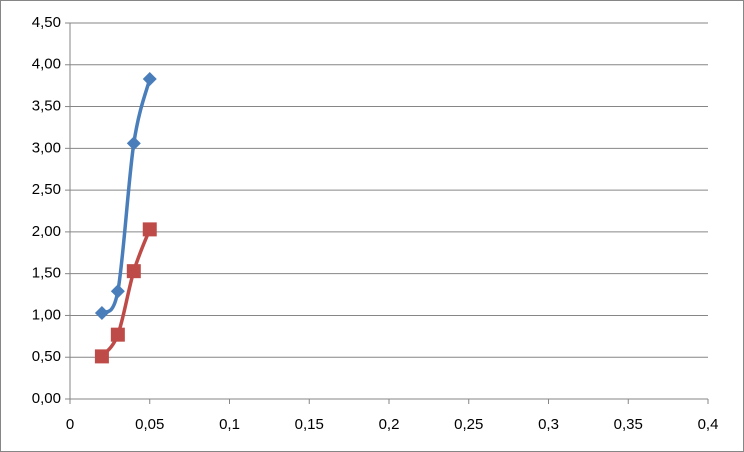  Describe the element at coordinates (468, 424) in the screenshot. I see `x-tick-label: 0,25` at that location.